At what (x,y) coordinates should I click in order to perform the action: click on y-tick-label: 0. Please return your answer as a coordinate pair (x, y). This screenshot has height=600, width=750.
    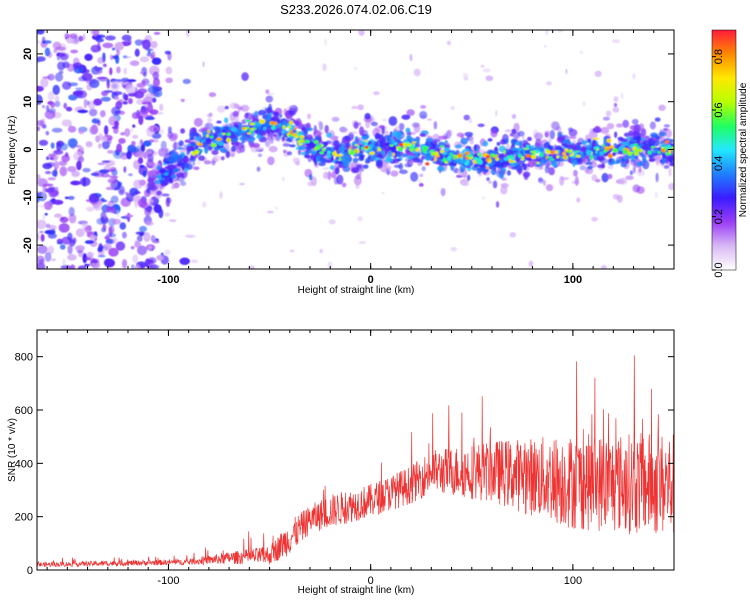
    Looking at the image, I should click on (28, 149).